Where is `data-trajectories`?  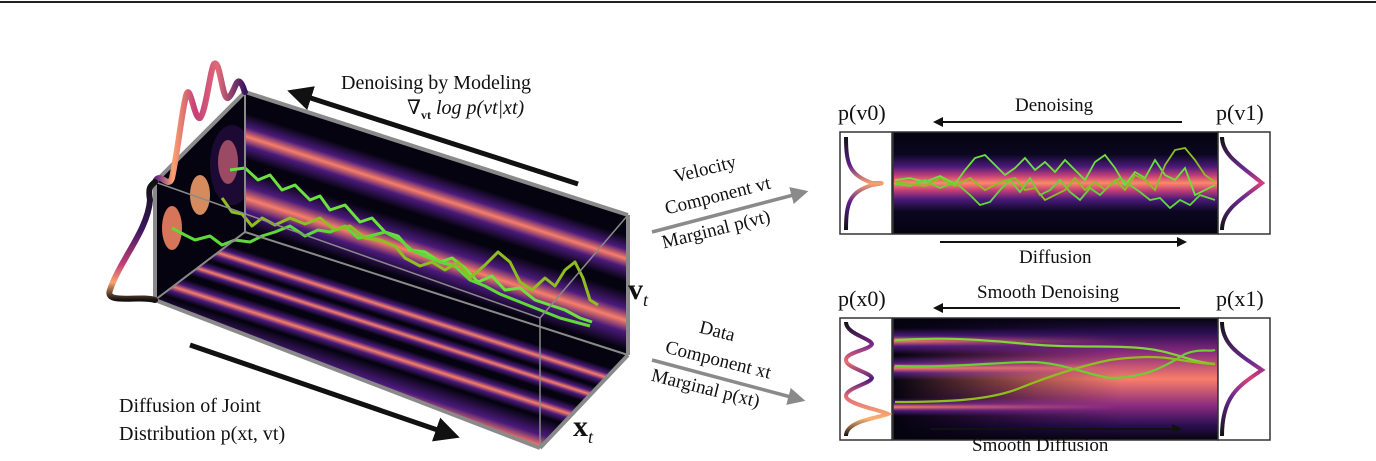 data-trajectories is located at coordinates (1055, 370).